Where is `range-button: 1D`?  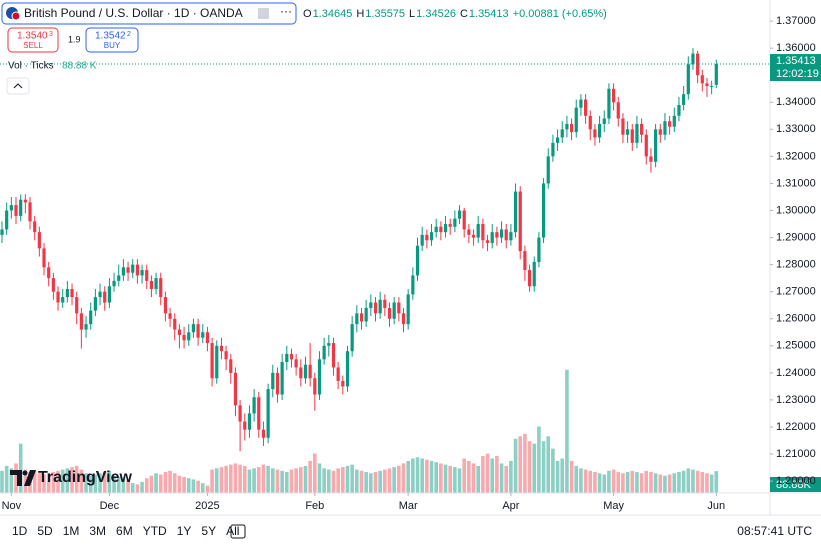 range-button: 1D is located at coordinates (20, 531).